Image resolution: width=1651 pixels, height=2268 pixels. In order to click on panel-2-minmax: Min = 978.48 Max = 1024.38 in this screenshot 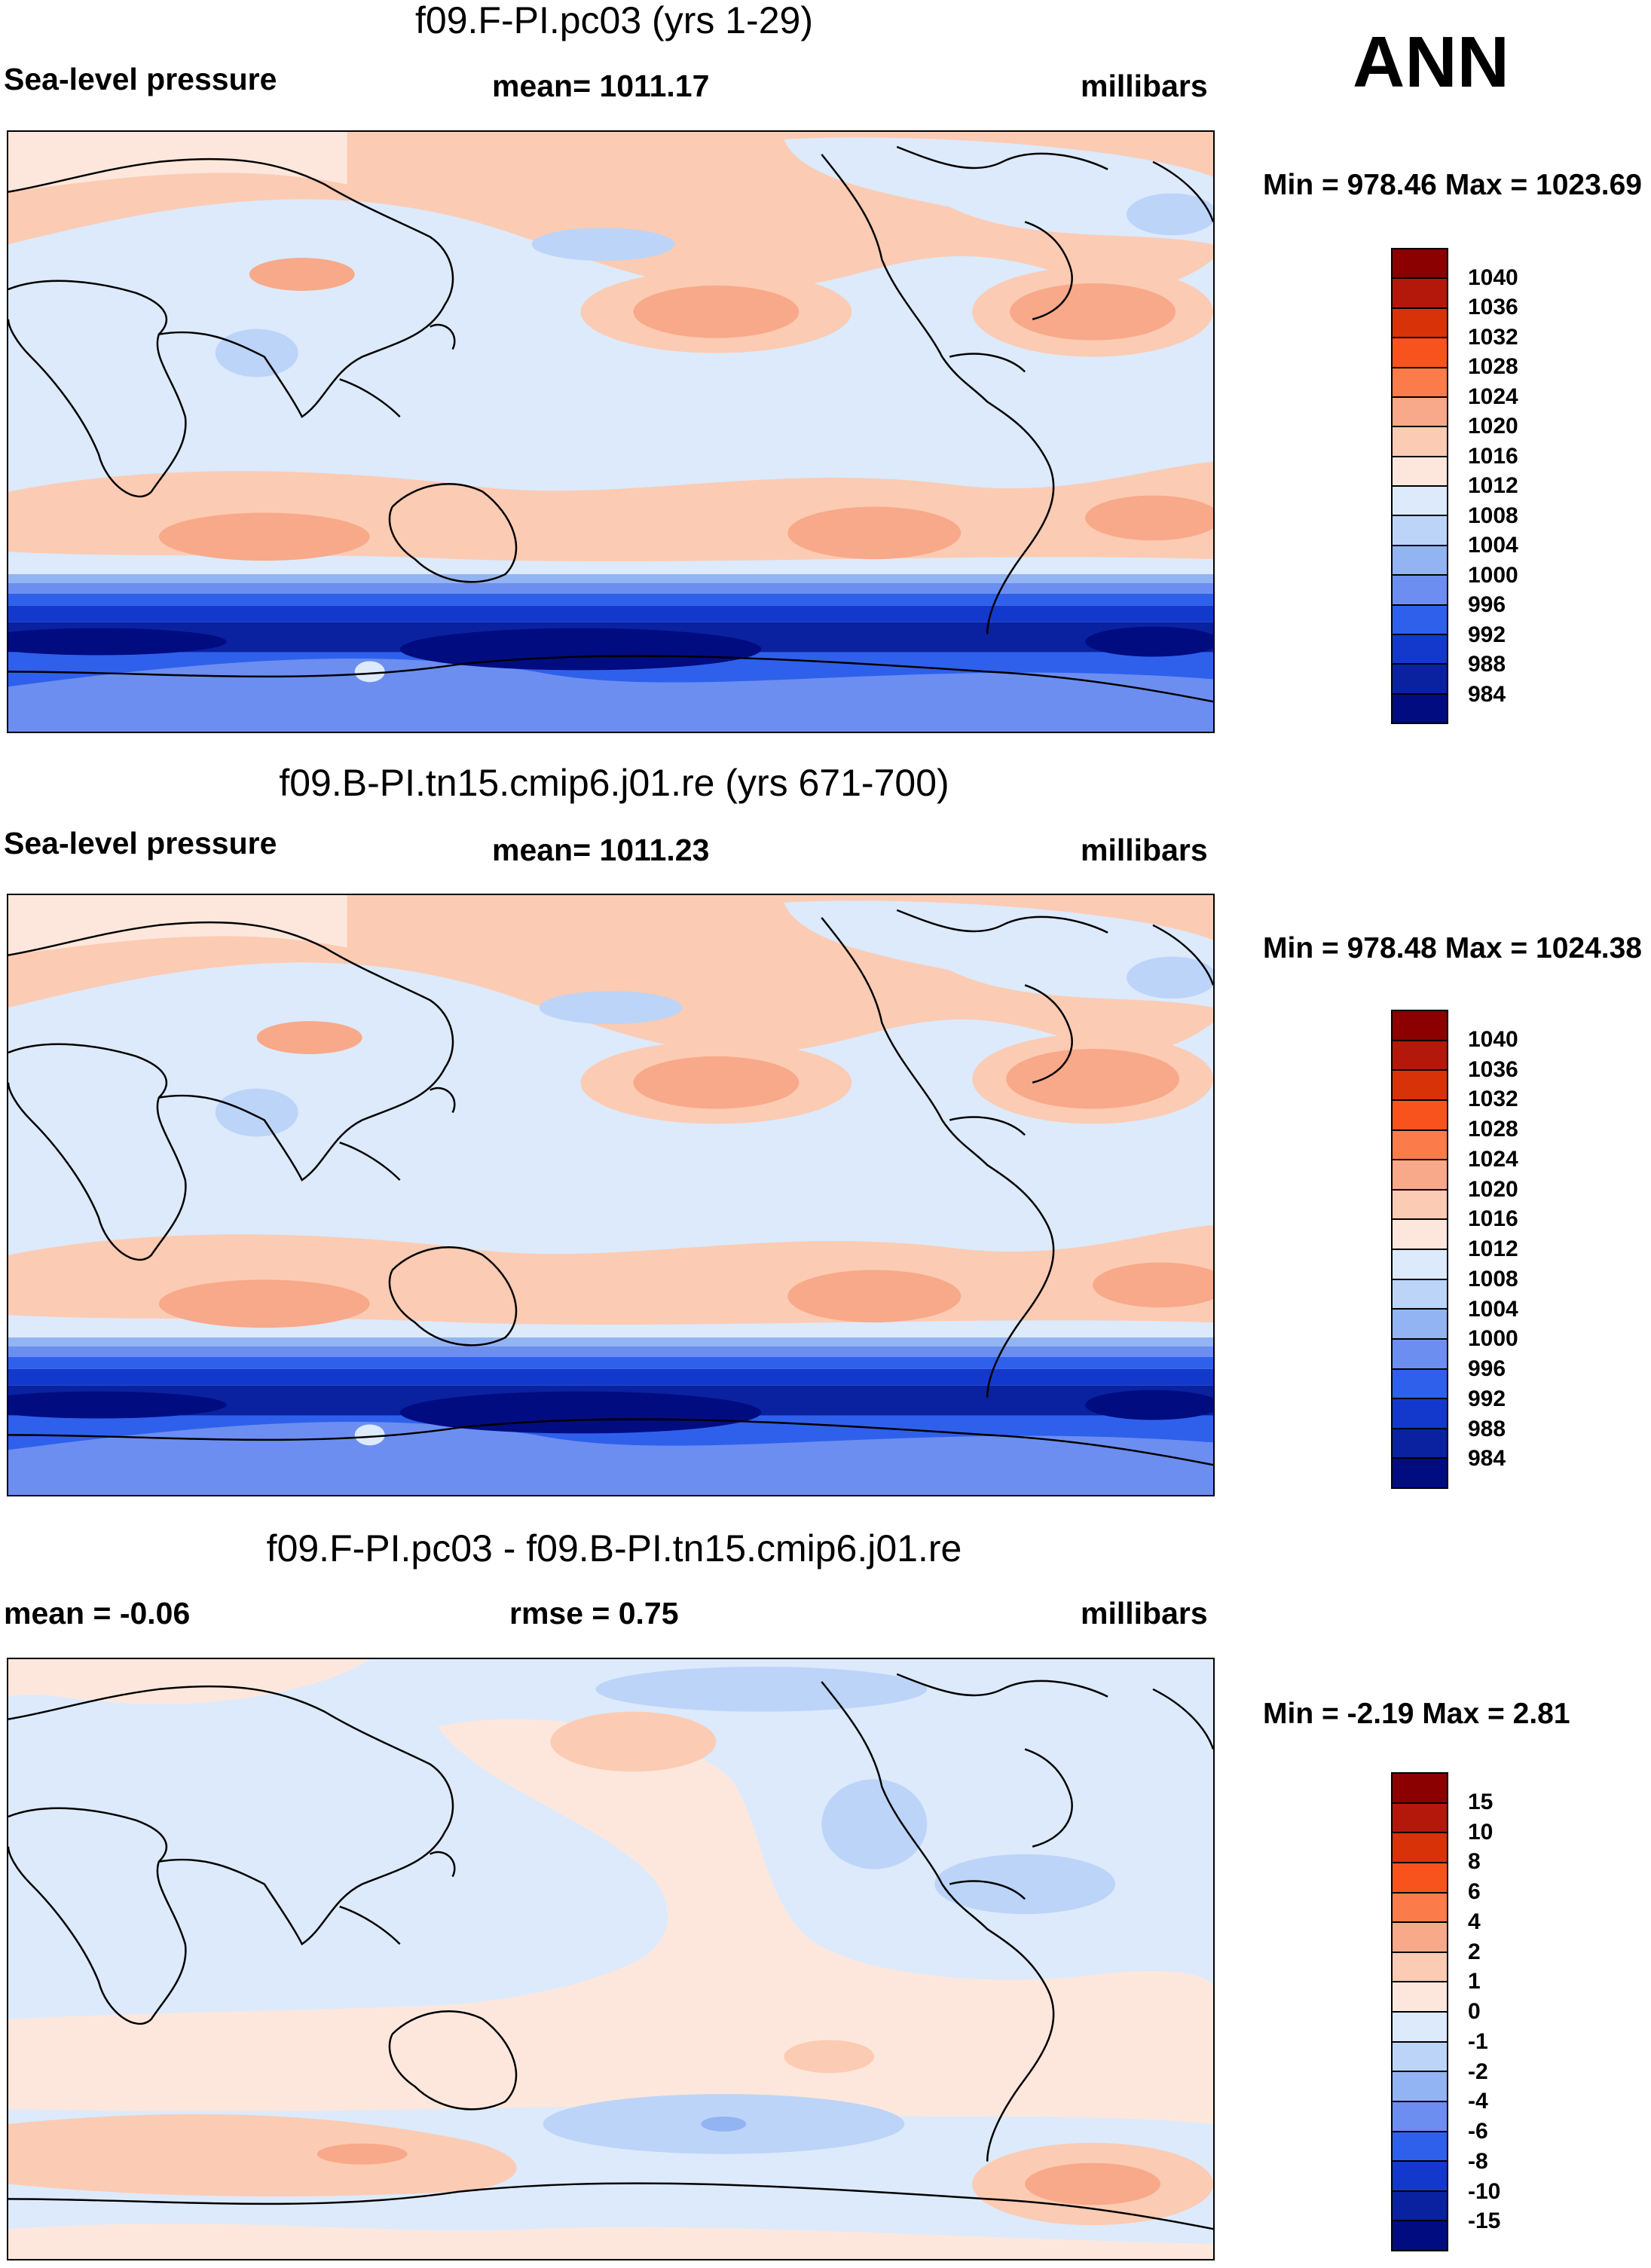, I will do `click(1453, 948)`.